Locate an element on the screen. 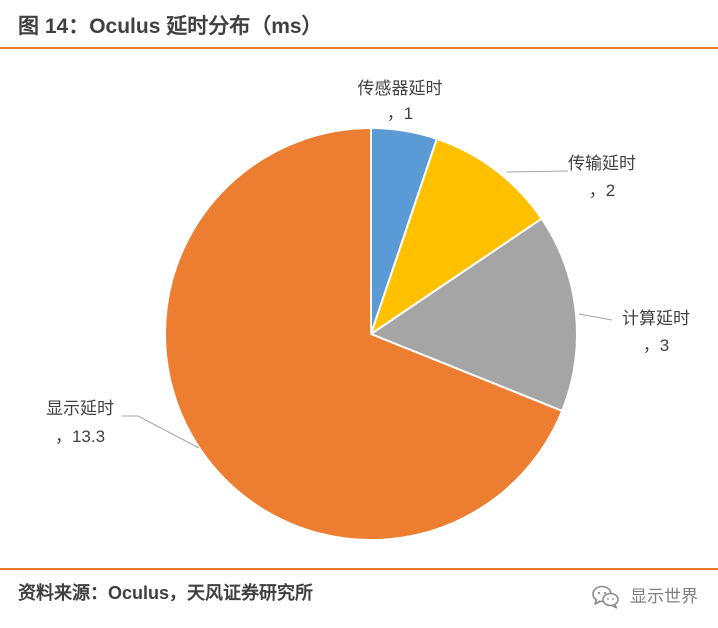 The height and width of the screenshot is (628, 718). figure-title: 图 14：Oculus 延时分布（ms） is located at coordinates (170, 26).